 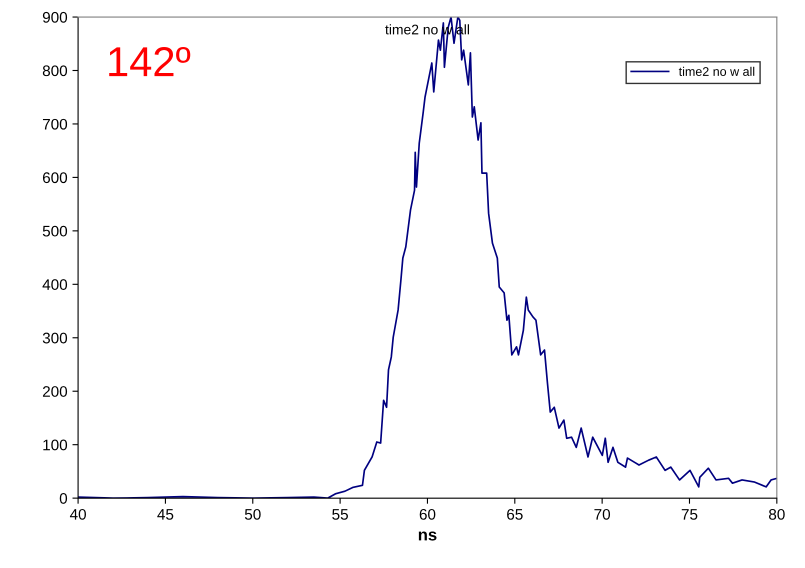 What do you see at coordinates (716, 71) in the screenshot?
I see `legend-label: time2 no w all` at bounding box center [716, 71].